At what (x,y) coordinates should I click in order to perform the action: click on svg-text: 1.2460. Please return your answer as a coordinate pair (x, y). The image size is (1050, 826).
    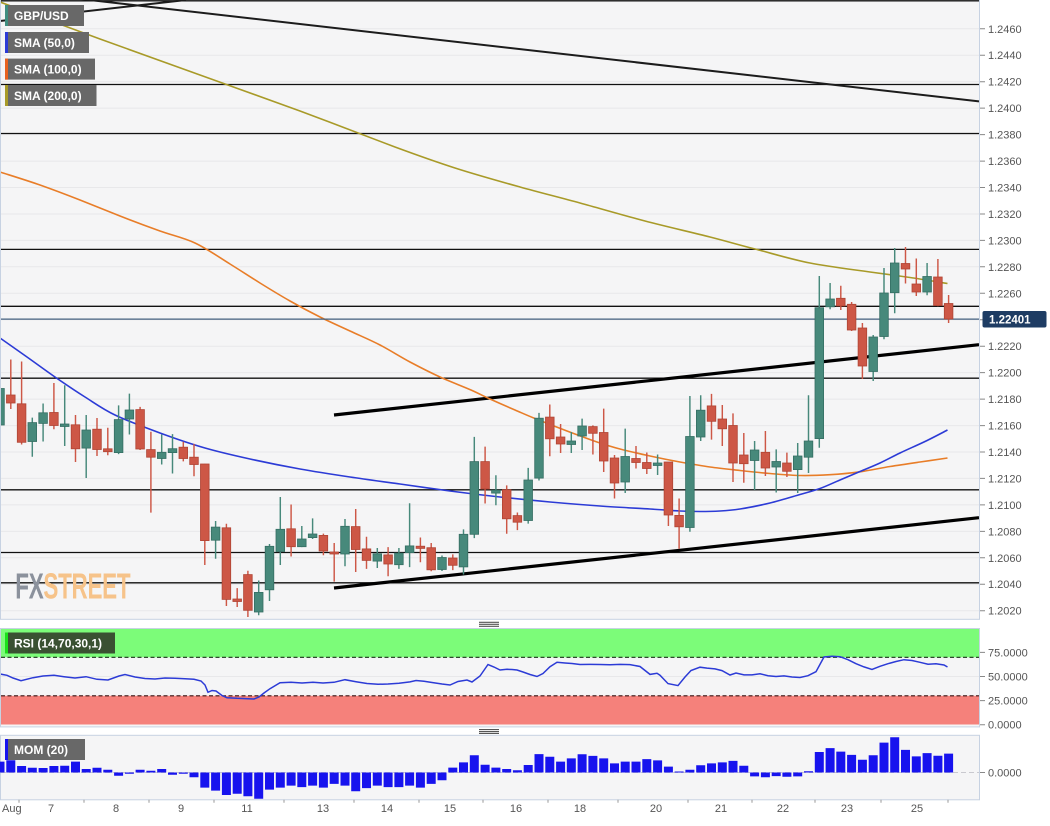
    Looking at the image, I should click on (1005, 30).